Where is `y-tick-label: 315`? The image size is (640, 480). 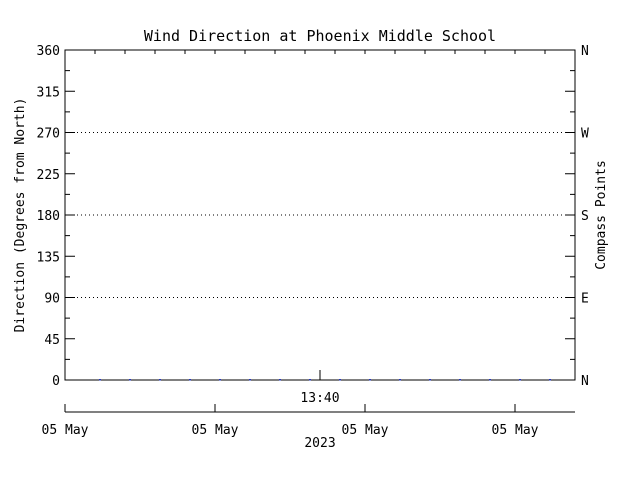
y-tick-label: 315 is located at coordinates (48, 92).